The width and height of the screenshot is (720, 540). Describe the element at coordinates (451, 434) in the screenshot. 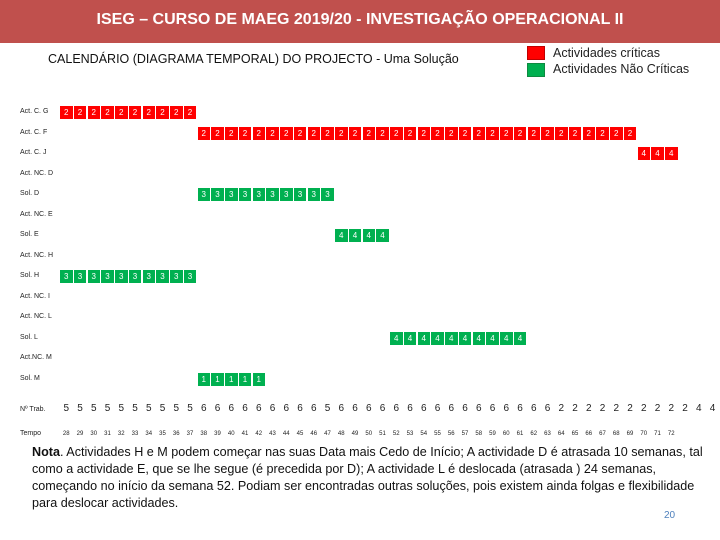

I see `week-number: 56` at that location.